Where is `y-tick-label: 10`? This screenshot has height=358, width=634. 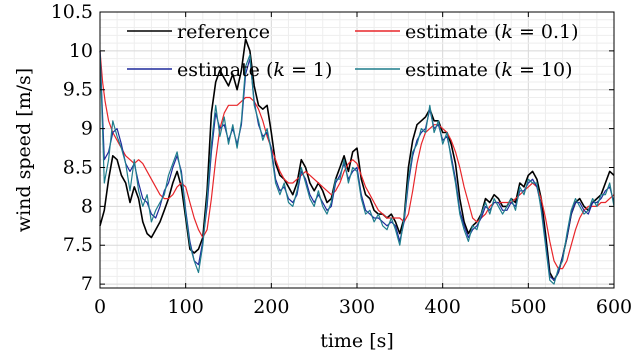 y-tick-label: 10 is located at coordinates (81, 51).